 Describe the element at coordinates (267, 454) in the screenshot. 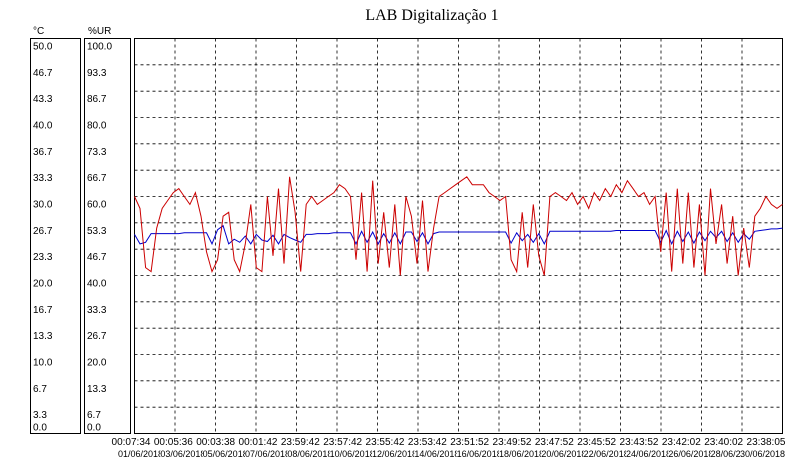

I see `x-date-label: 07/06/2018` at that location.